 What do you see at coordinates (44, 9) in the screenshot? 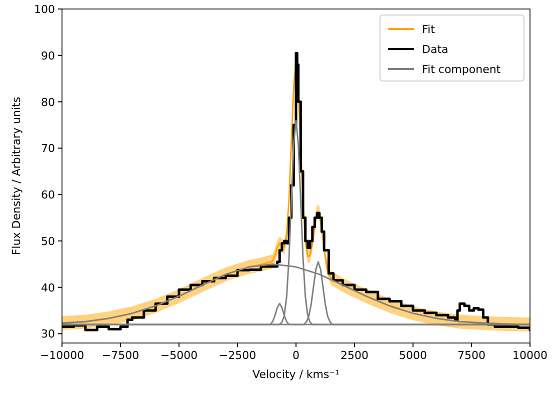
I see `y-tick-label: 100` at bounding box center [44, 9].